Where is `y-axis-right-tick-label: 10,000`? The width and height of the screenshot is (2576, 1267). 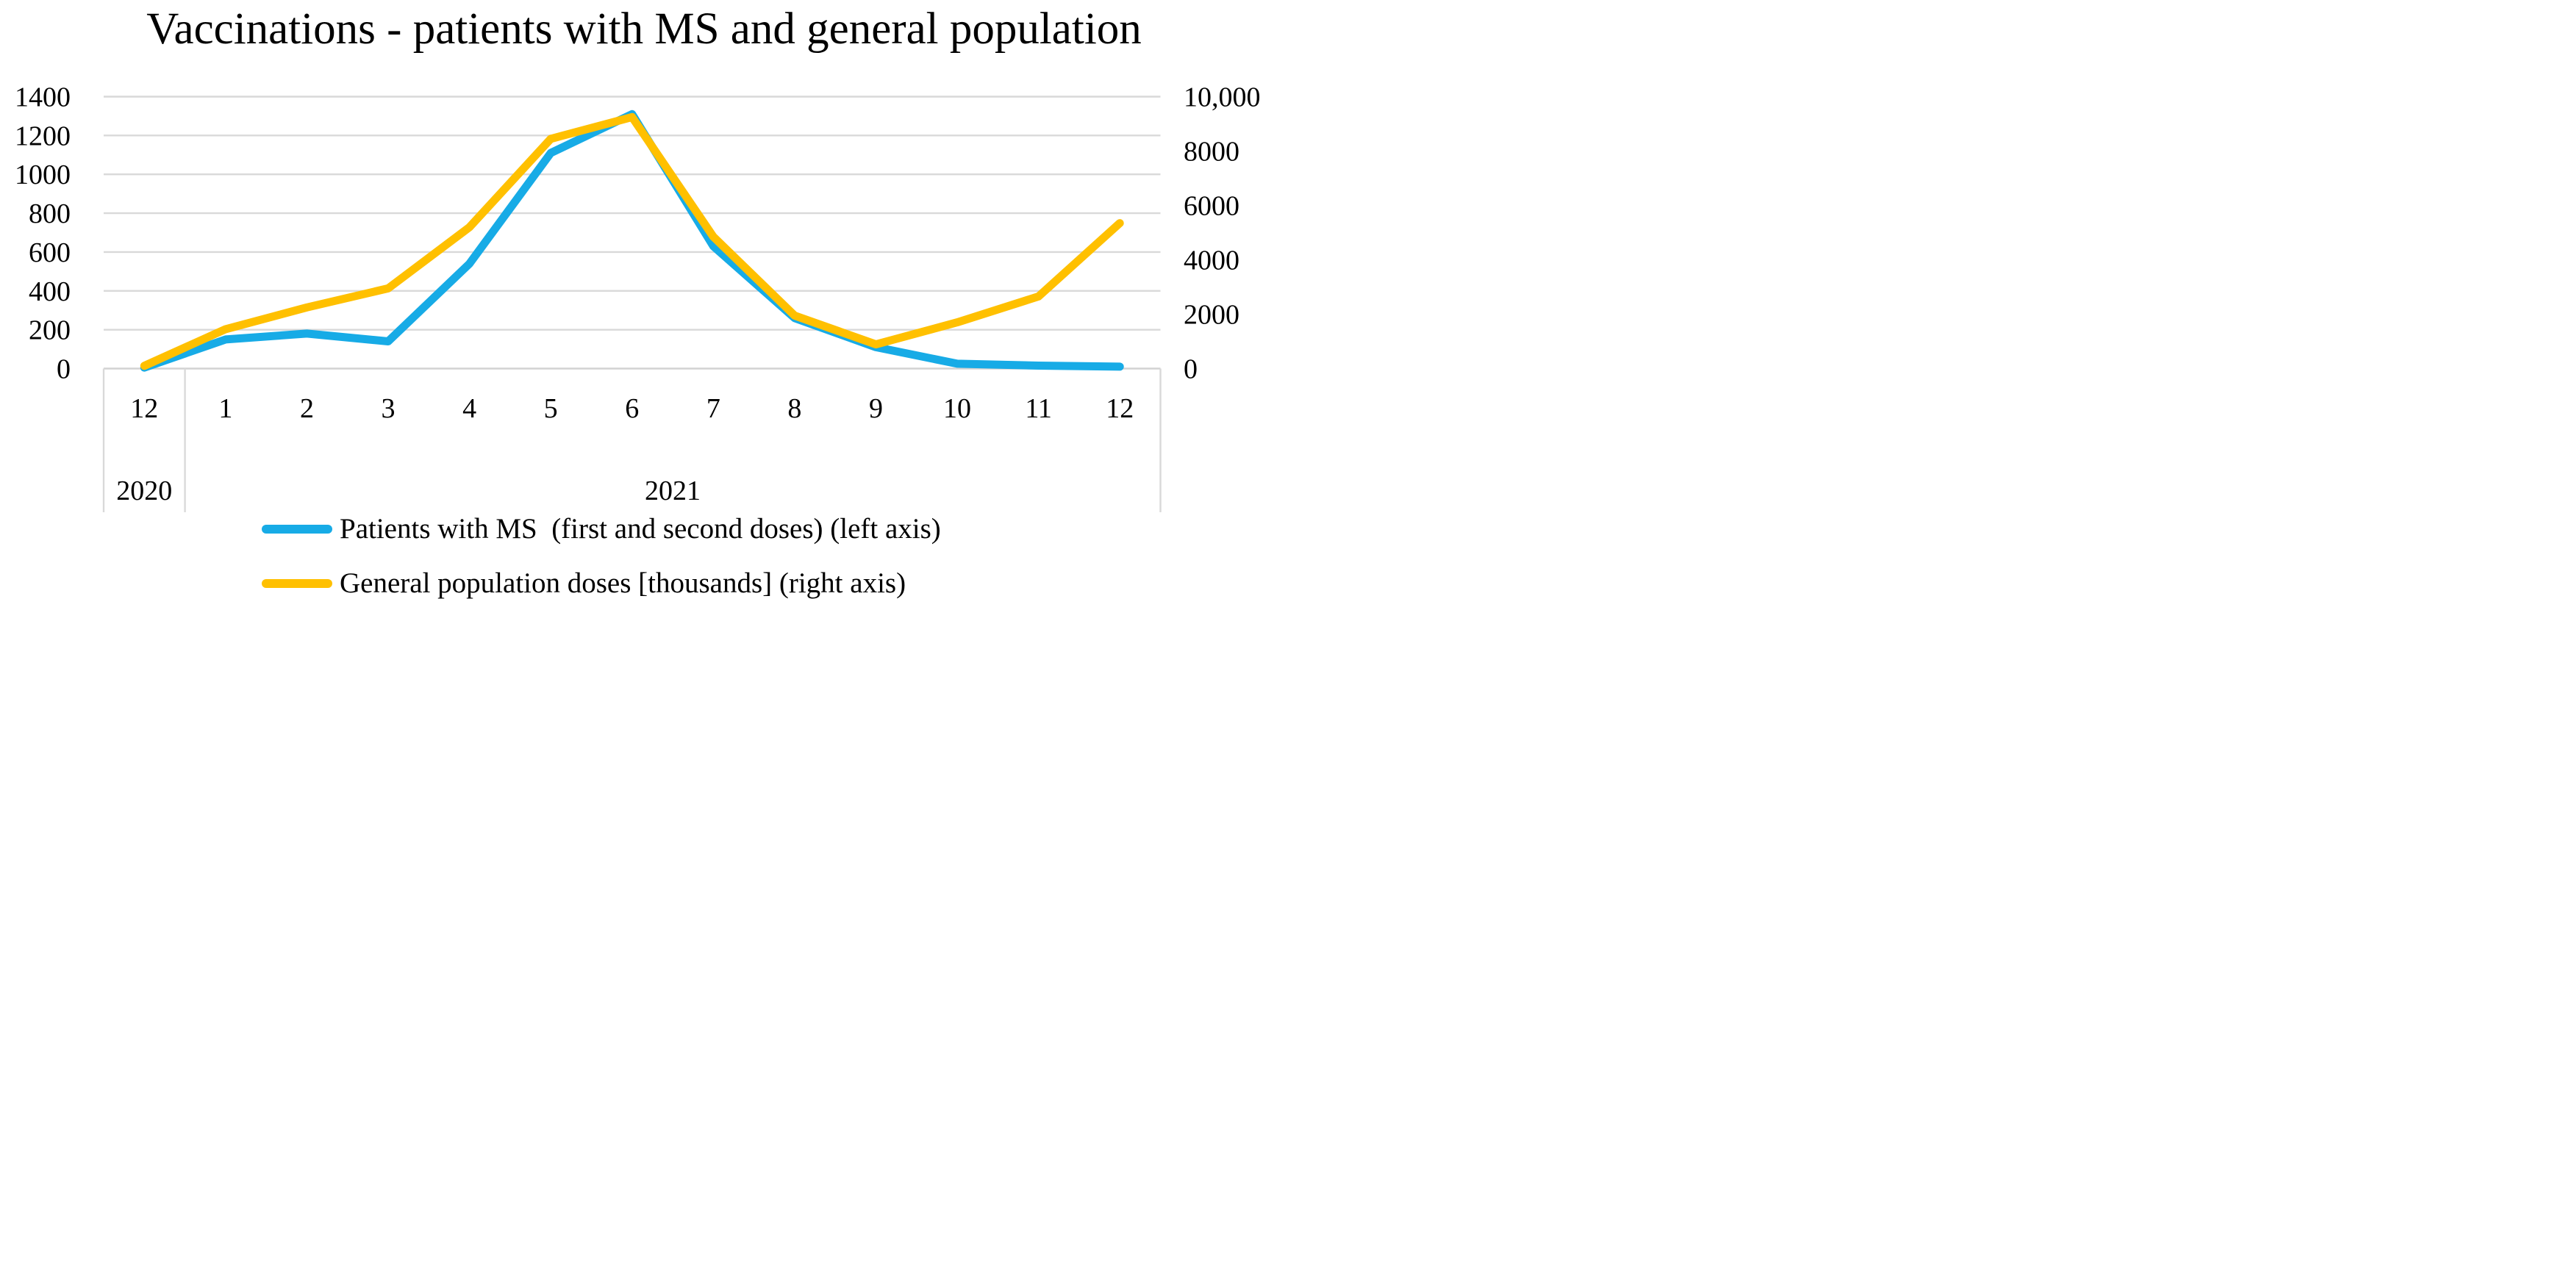 y-axis-right-tick-label: 10,000 is located at coordinates (1222, 97).